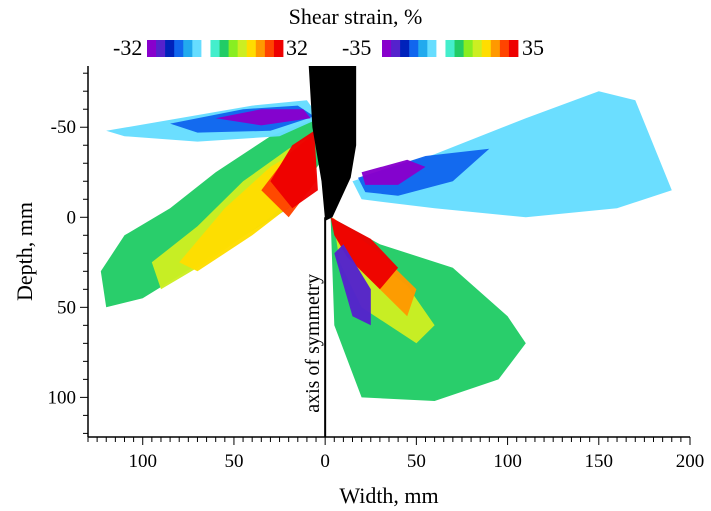 The height and width of the screenshot is (511, 711). Describe the element at coordinates (297, 47) in the screenshot. I see `colorbar-left-max-label: 32` at that location.